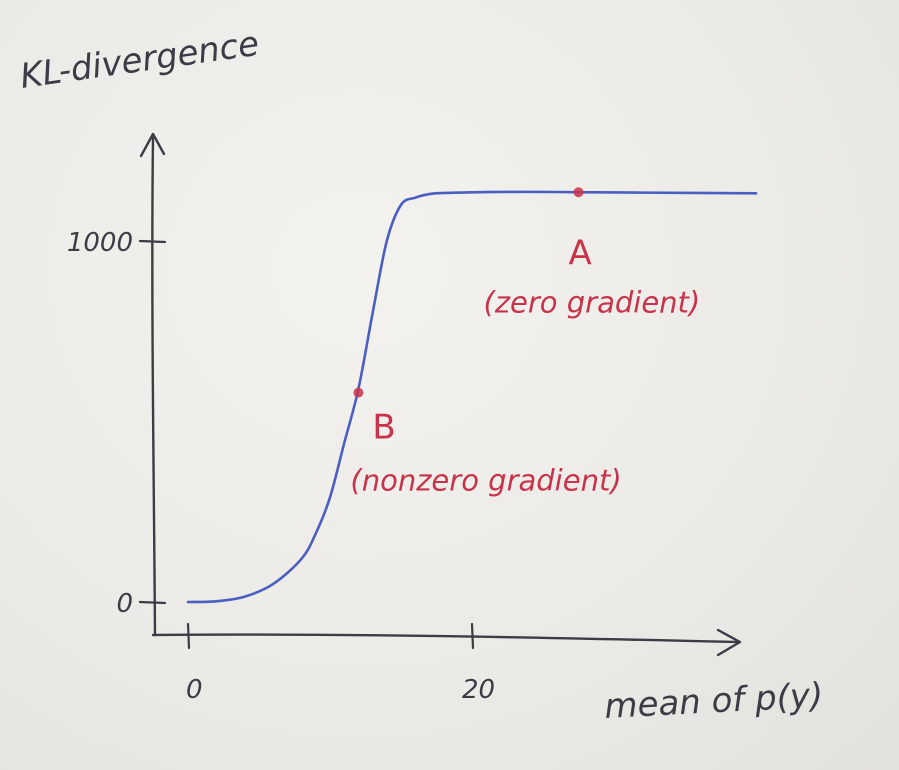 The width and height of the screenshot is (899, 770). What do you see at coordinates (485, 481) in the screenshot?
I see `point-b-note: (nonzero gradient)` at bounding box center [485, 481].